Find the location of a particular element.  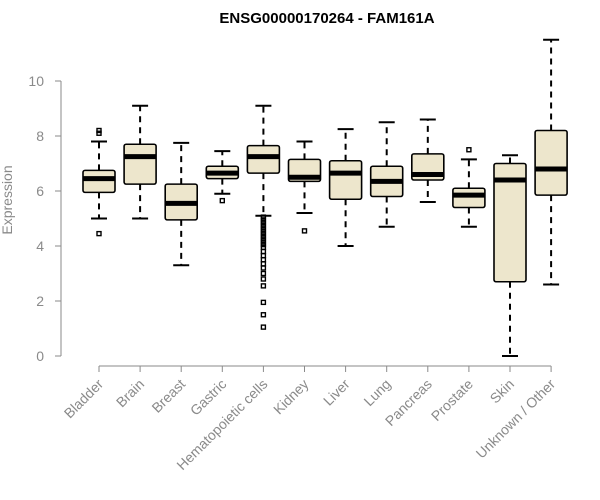

y-tick-label: 2 is located at coordinates (40, 301).